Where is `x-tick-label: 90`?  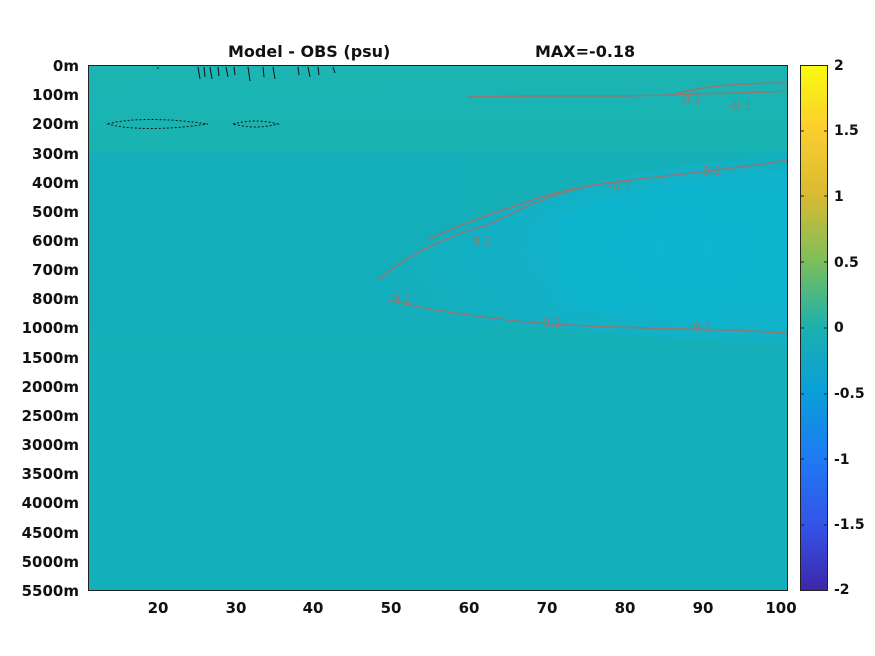 x-tick-label: 90 is located at coordinates (703, 608).